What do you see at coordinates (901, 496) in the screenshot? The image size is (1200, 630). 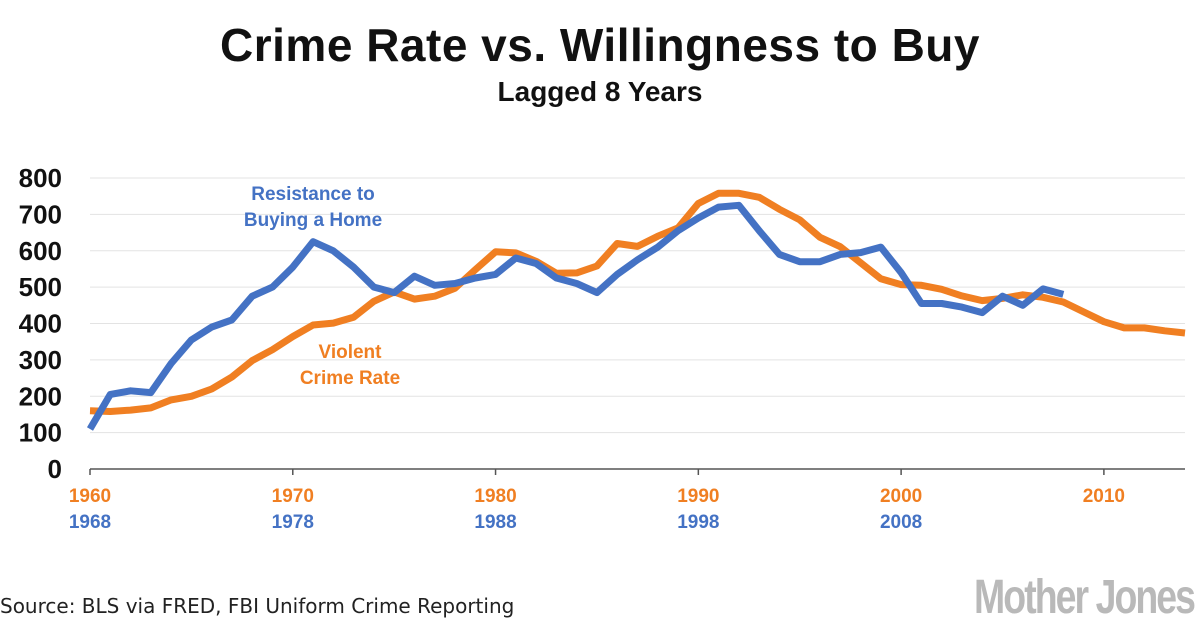 I see `x-tick-label-crime: 2000` at bounding box center [901, 496].